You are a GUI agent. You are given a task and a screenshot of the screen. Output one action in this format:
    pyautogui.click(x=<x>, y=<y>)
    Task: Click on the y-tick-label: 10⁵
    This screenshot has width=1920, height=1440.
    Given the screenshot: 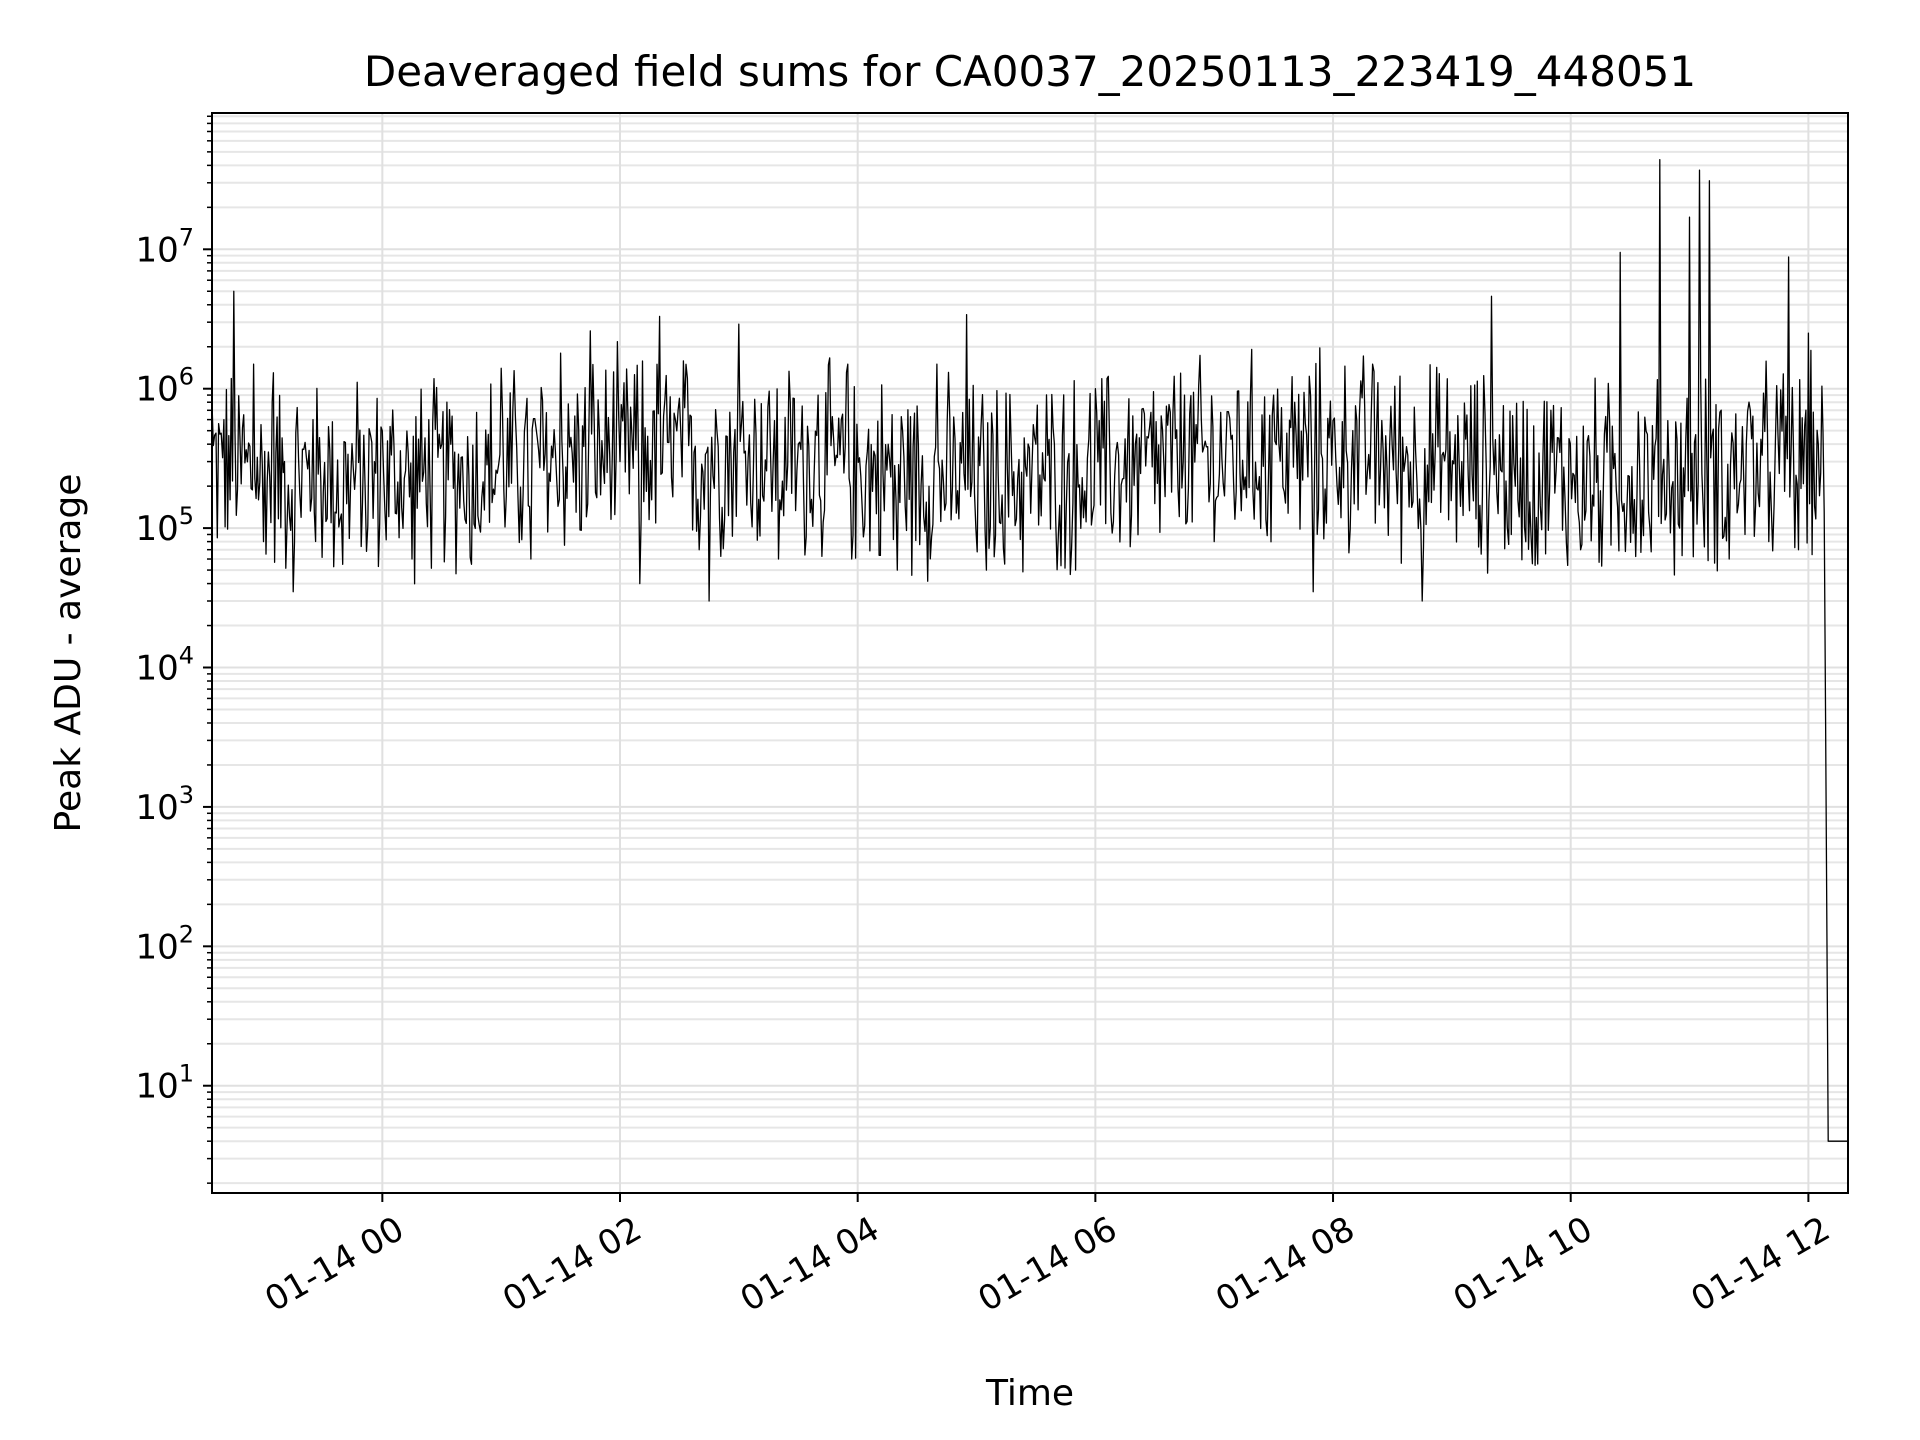 What is the action you would take?
    pyautogui.click(x=164, y=525)
    